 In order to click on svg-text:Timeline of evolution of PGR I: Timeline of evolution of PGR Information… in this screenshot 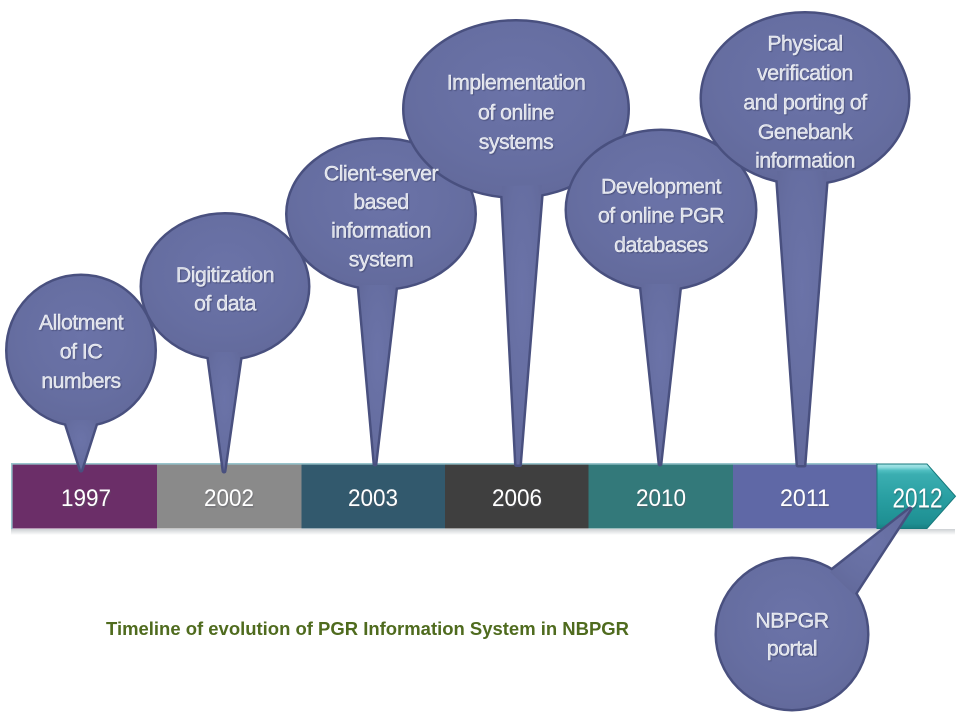, I will do `click(367, 628)`.